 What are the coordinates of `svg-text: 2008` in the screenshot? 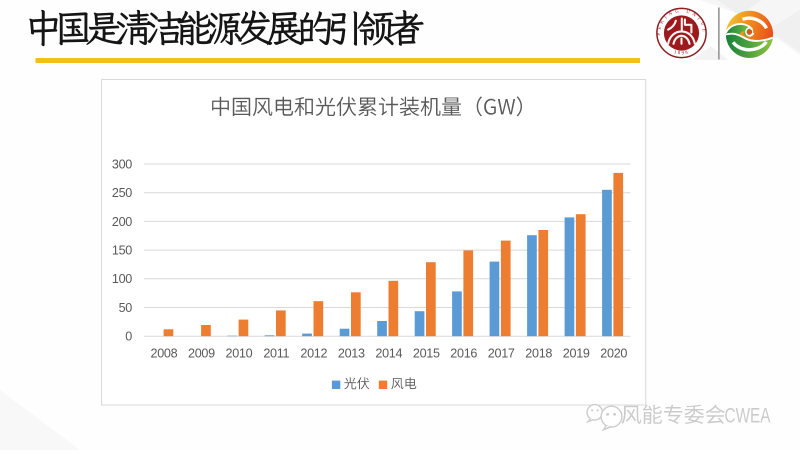 It's located at (163, 354).